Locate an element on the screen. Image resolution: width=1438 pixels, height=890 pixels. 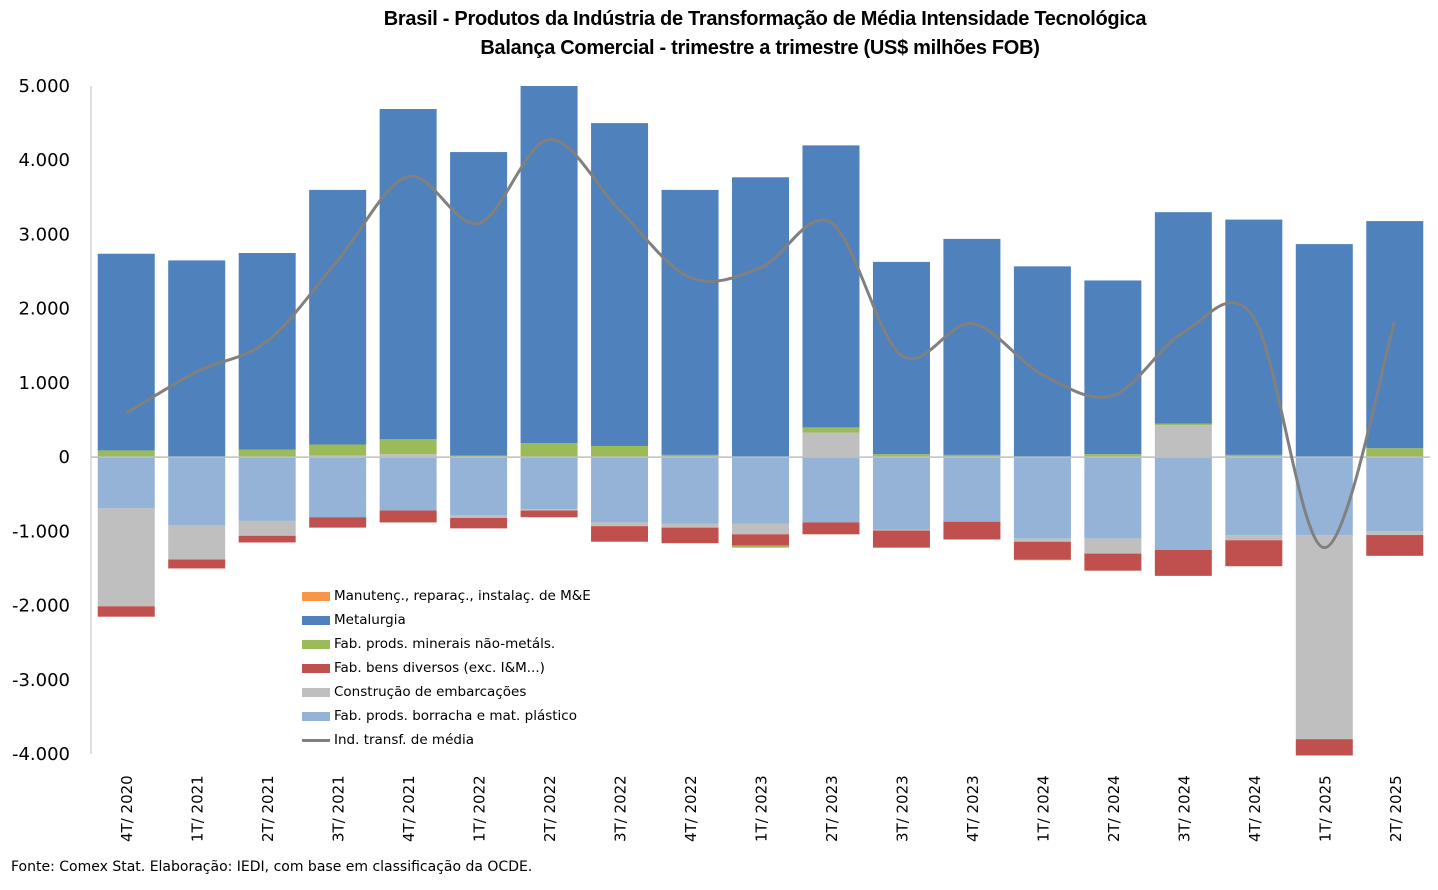
x-tick-label: 4T/ 2022 is located at coordinates (691, 808).